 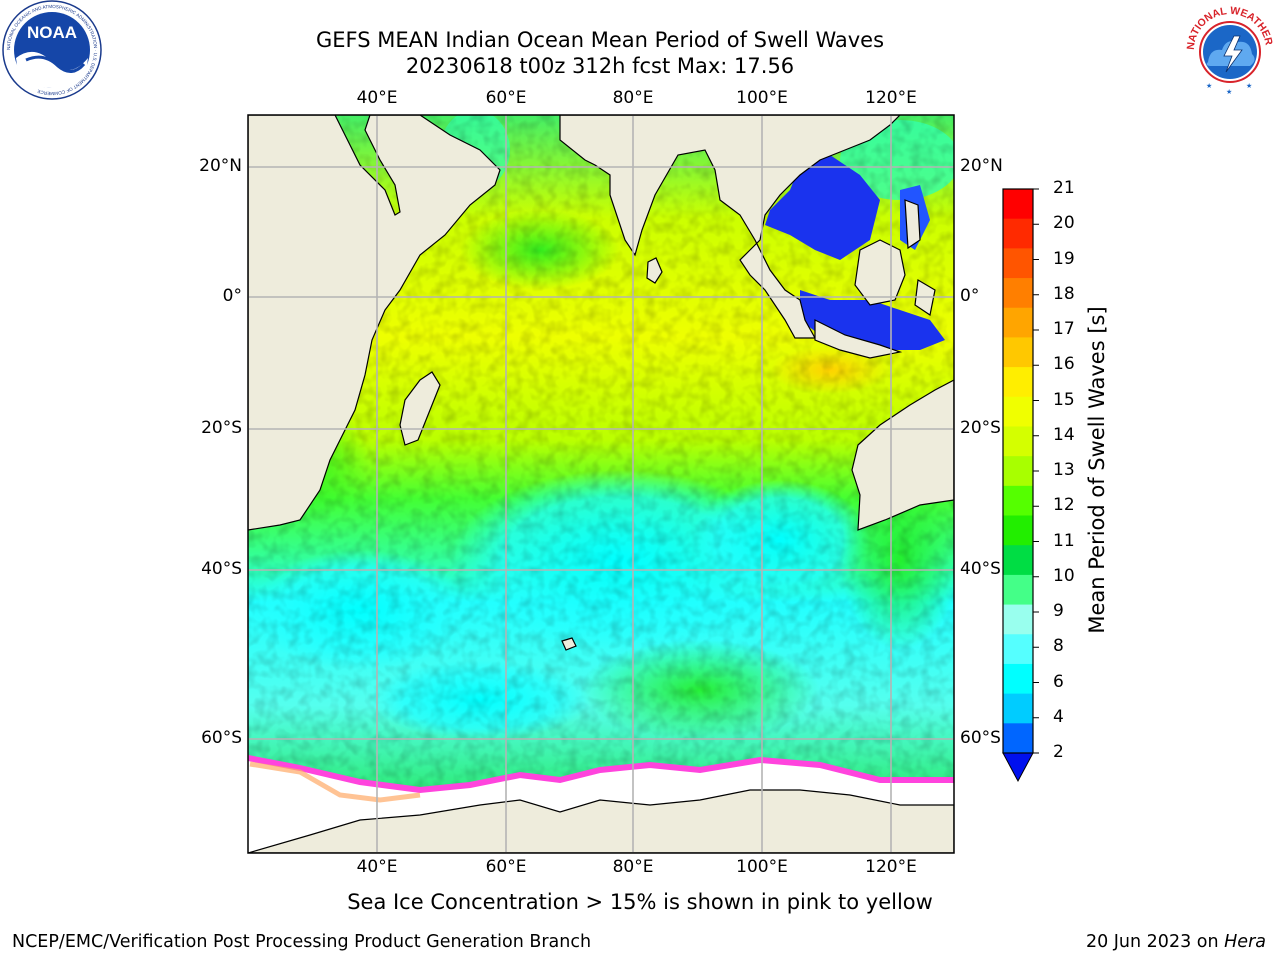 What do you see at coordinates (980, 428) in the screenshot?
I see `lat-tick-label-right: 20°S` at bounding box center [980, 428].